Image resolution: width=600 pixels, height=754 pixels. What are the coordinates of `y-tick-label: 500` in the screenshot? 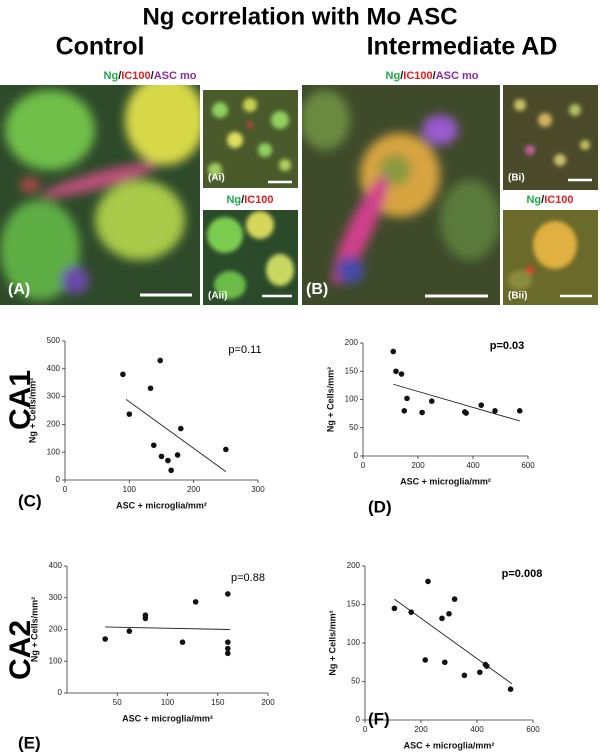 It's located at (54, 340).